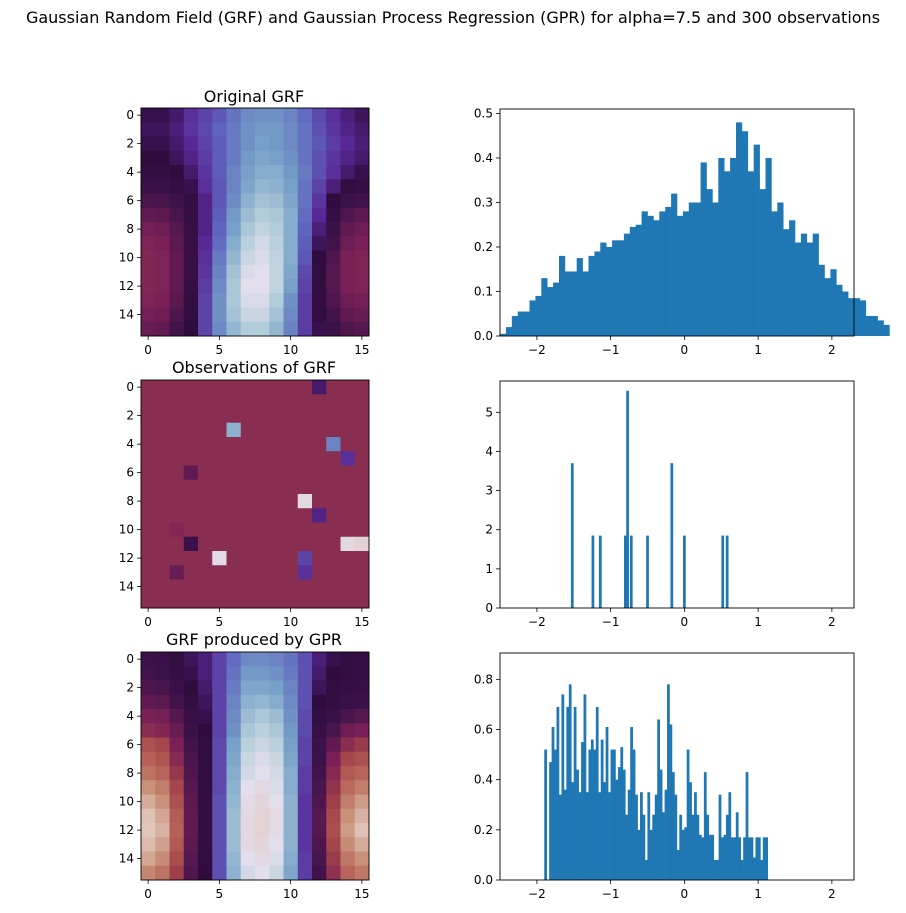  Describe the element at coordinates (489, 451) in the screenshot. I see `observations-hist-ytick-label: 4` at that location.